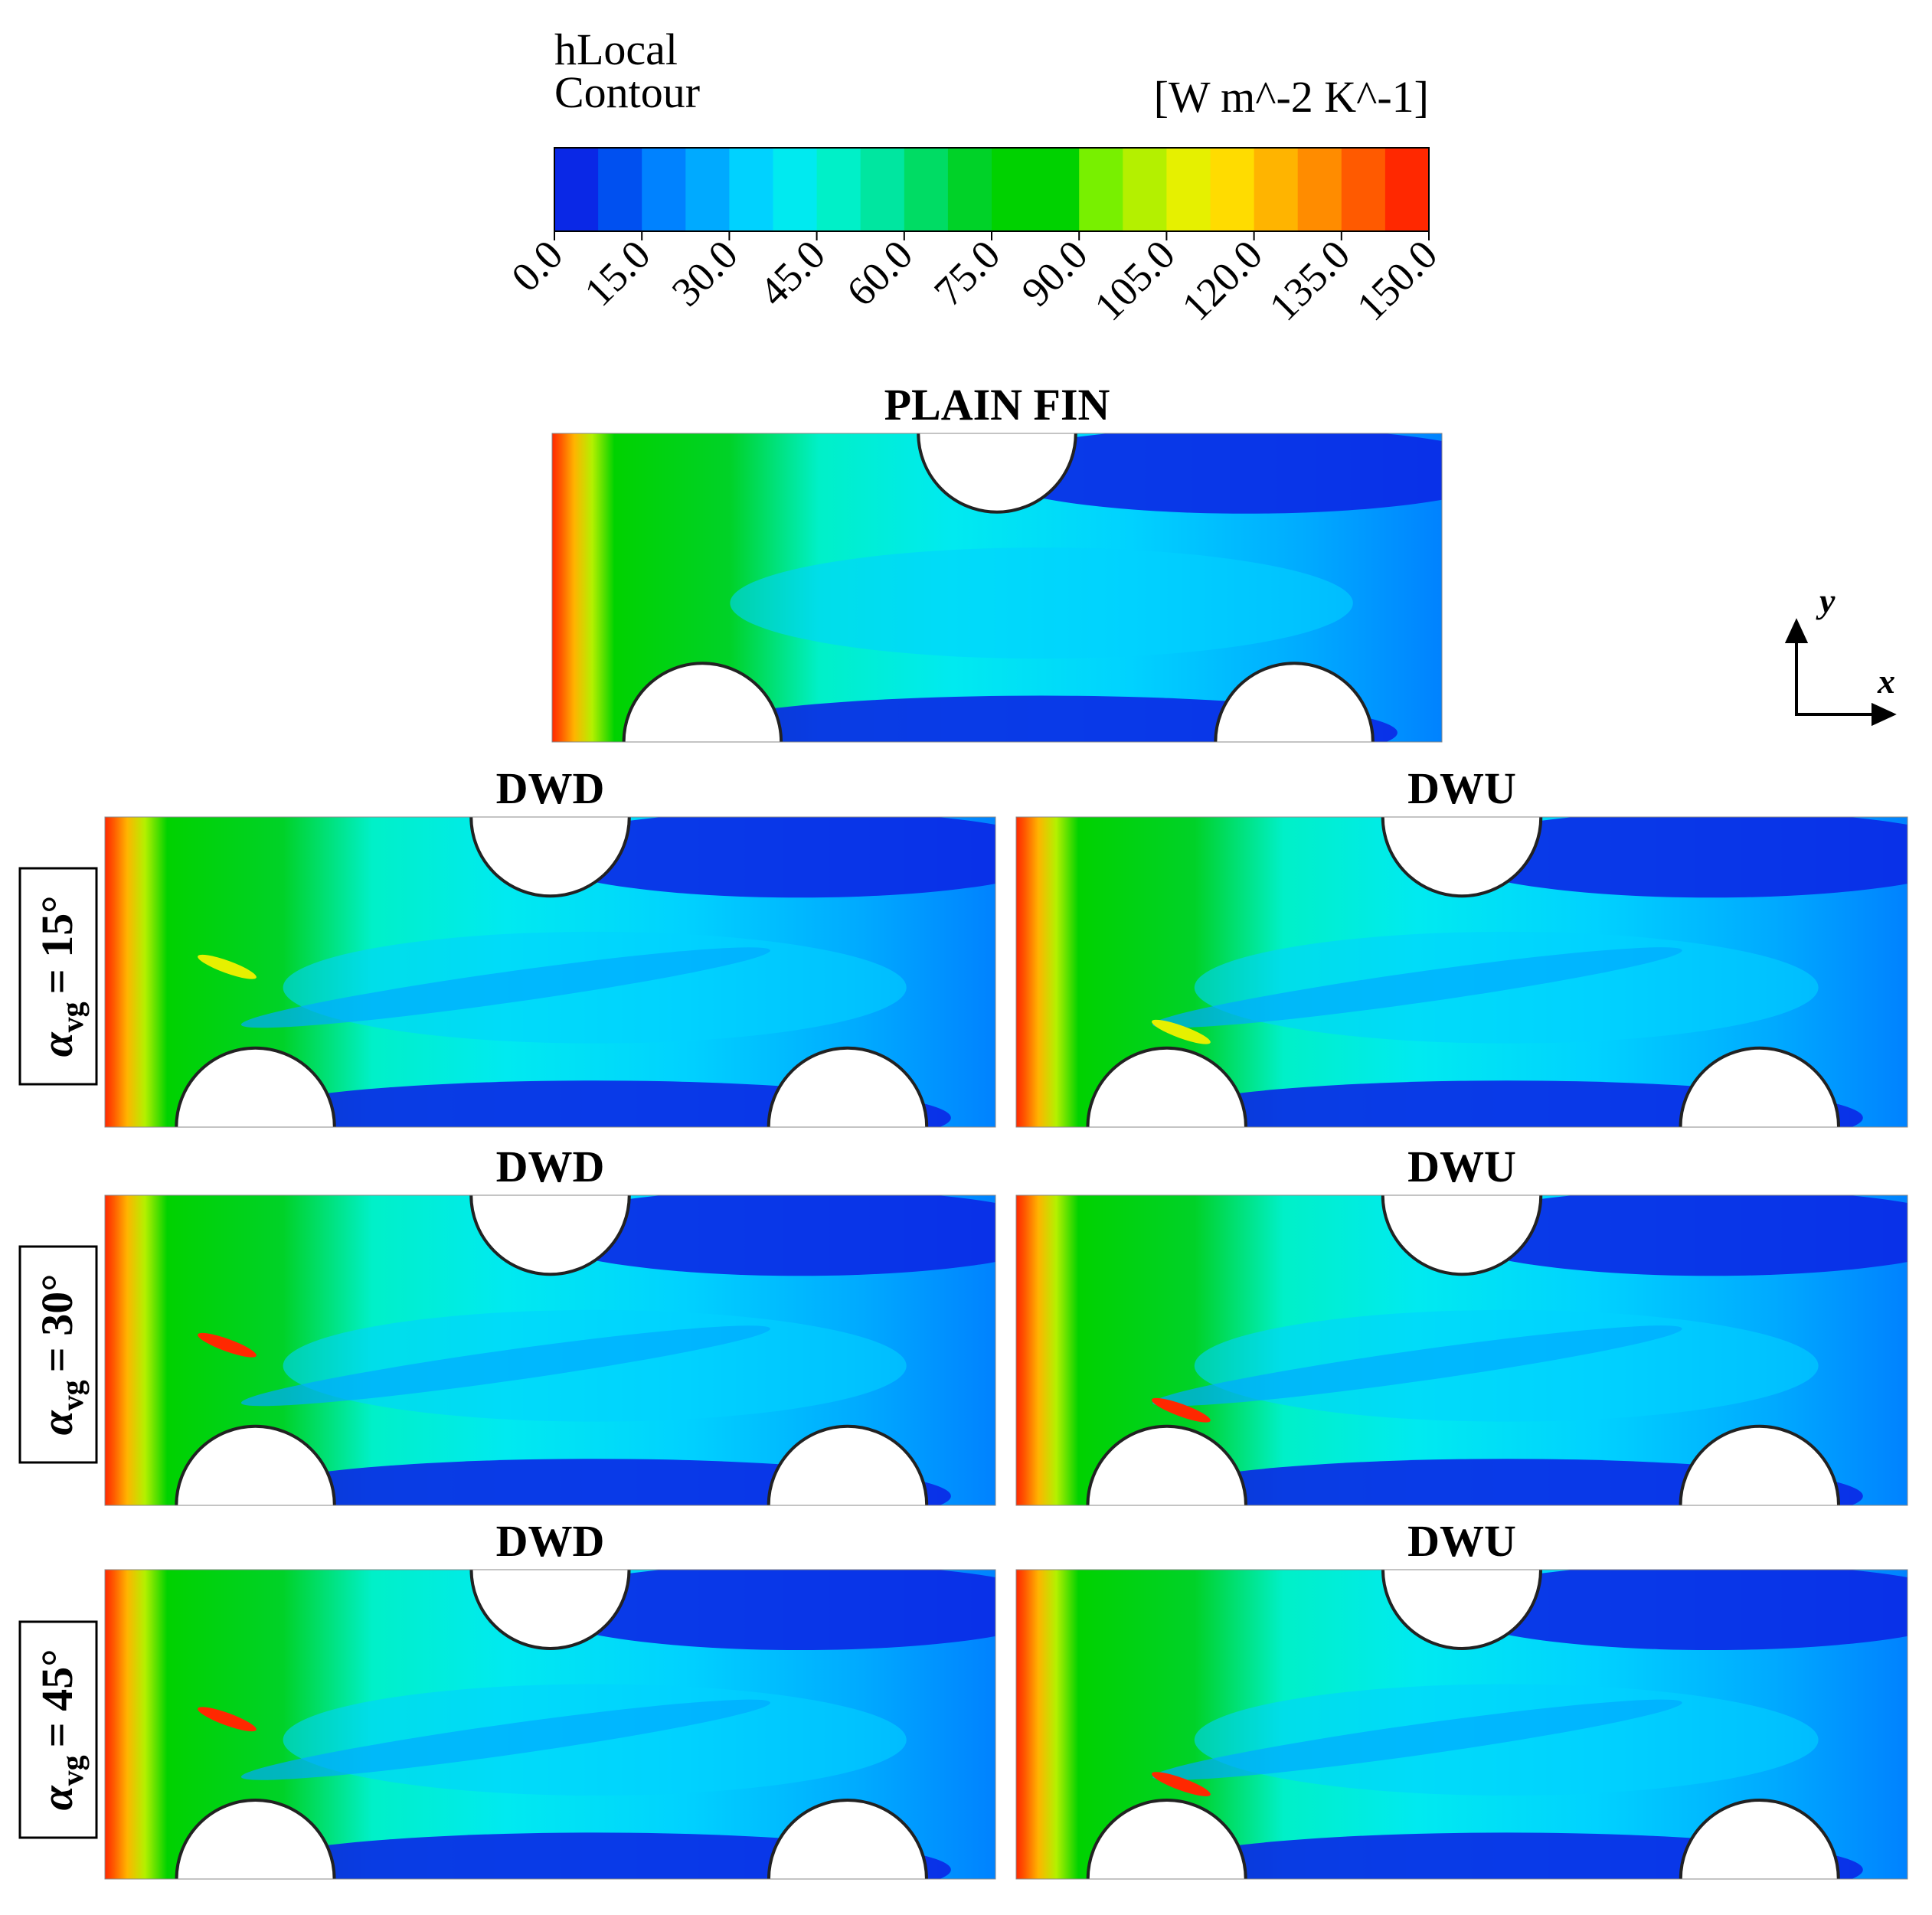 This screenshot has width=1932, height=1915. What do you see at coordinates (1291, 97) in the screenshot?
I see `colorbar-unit: [W m^-2 K^-1]` at bounding box center [1291, 97].